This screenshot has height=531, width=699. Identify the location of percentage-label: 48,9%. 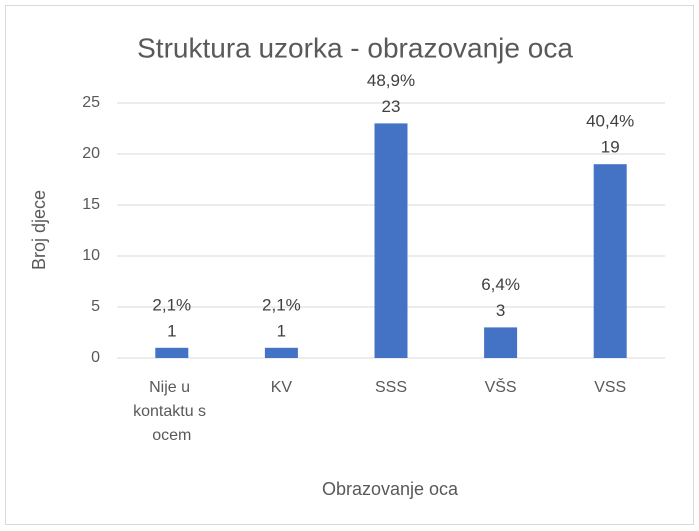
(391, 80).